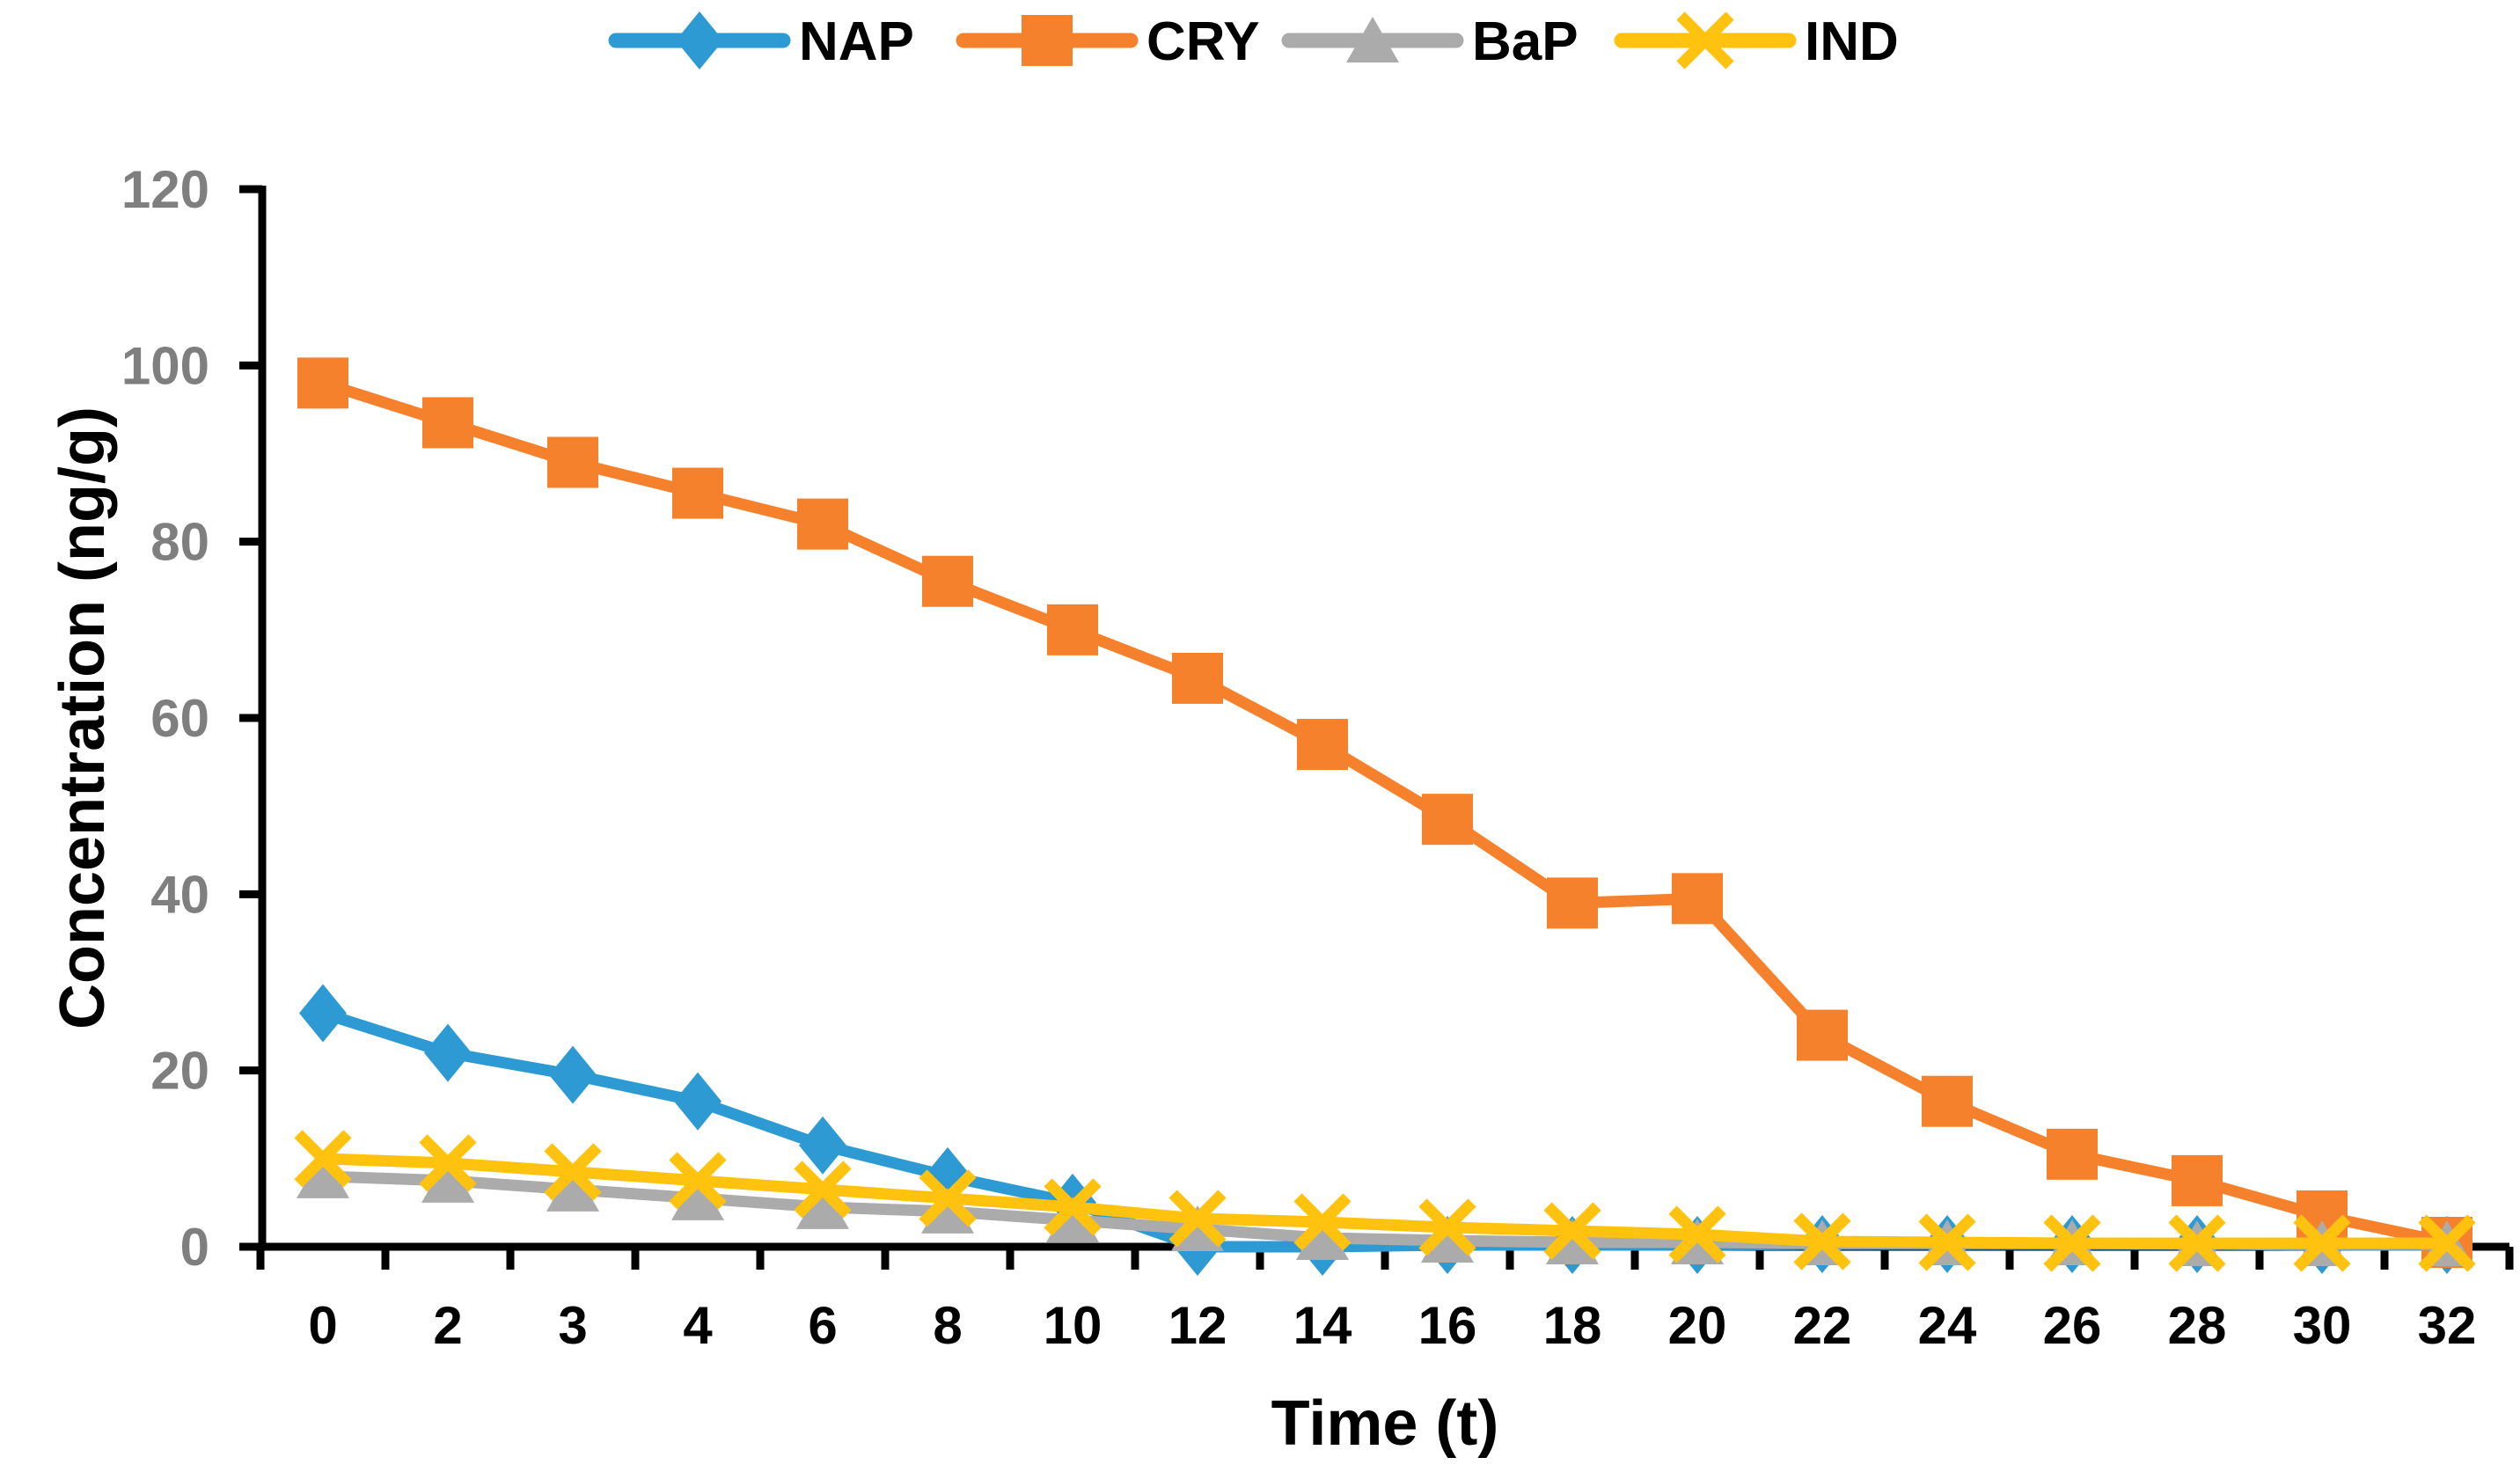 The height and width of the screenshot is (1472, 2520). Describe the element at coordinates (761, 41) in the screenshot. I see `legend-item-NAP: NAP` at that location.